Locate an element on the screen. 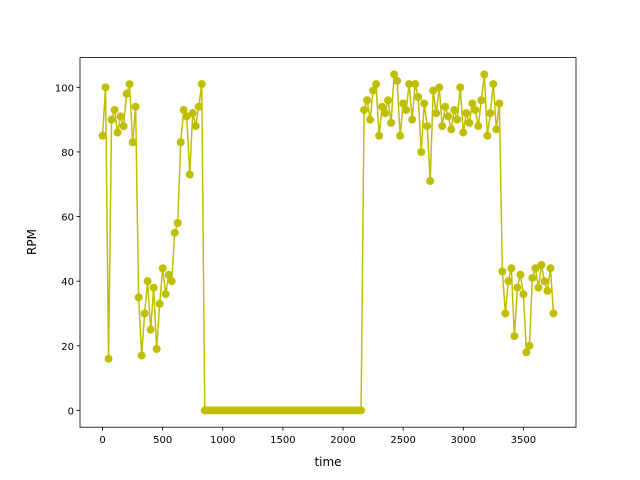 Image resolution: width=640 pixels, height=480 pixels. y-tick-label: 60 is located at coordinates (67, 218).